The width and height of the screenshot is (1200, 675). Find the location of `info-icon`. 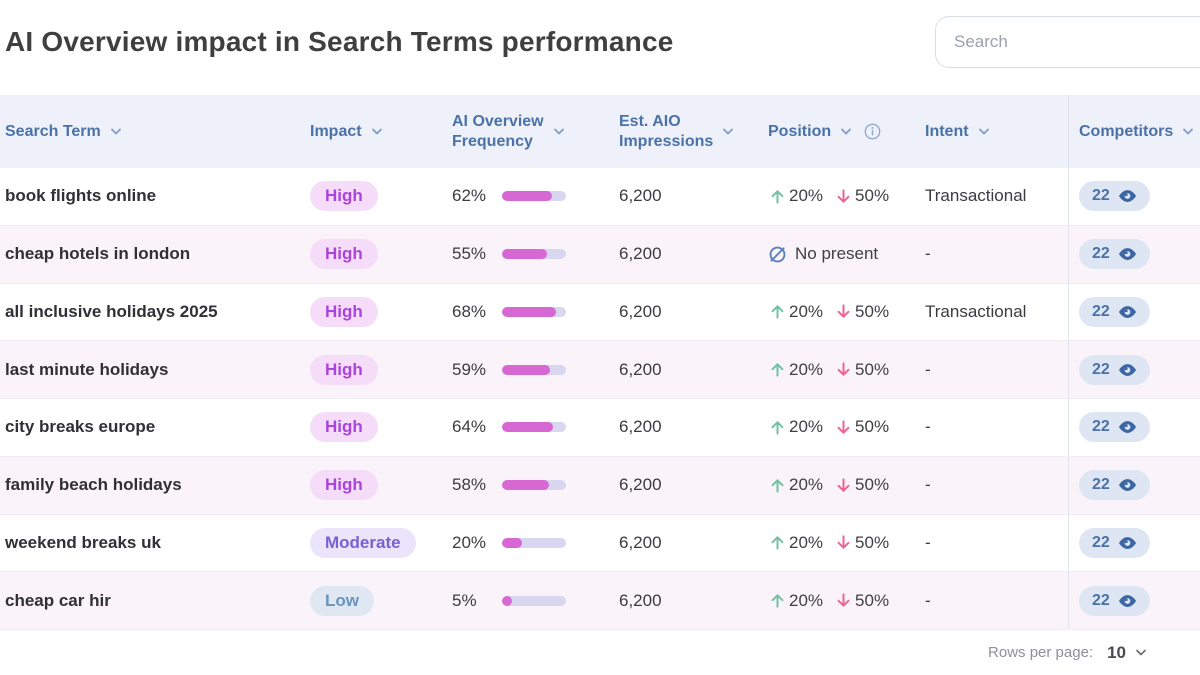

info-icon is located at coordinates (872, 131).